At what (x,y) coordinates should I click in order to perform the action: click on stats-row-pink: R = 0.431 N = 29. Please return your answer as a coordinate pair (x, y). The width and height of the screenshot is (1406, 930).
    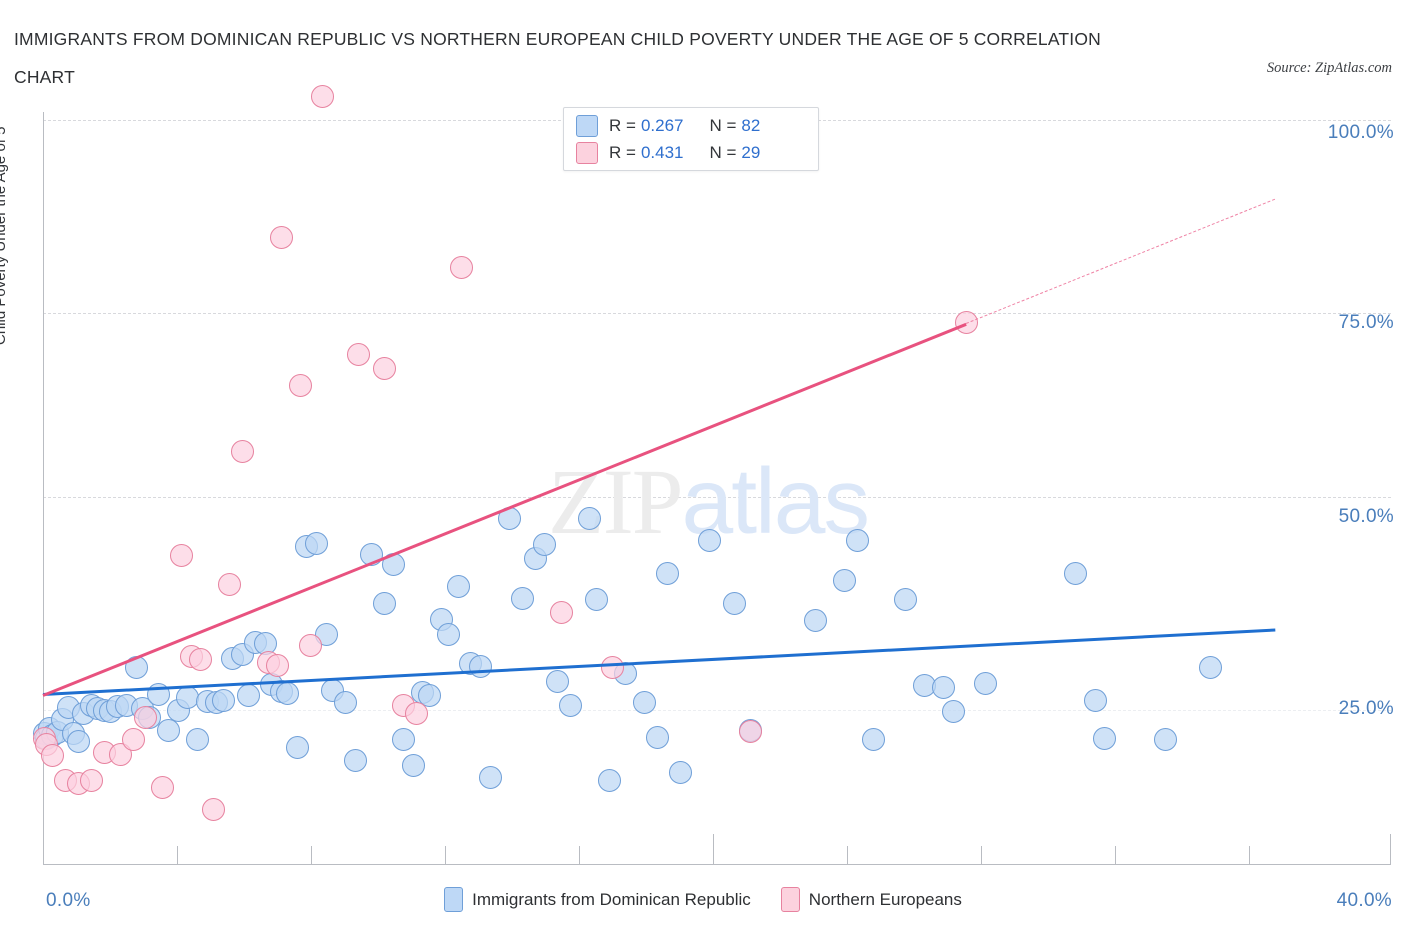
    Looking at the image, I should click on (668, 153).